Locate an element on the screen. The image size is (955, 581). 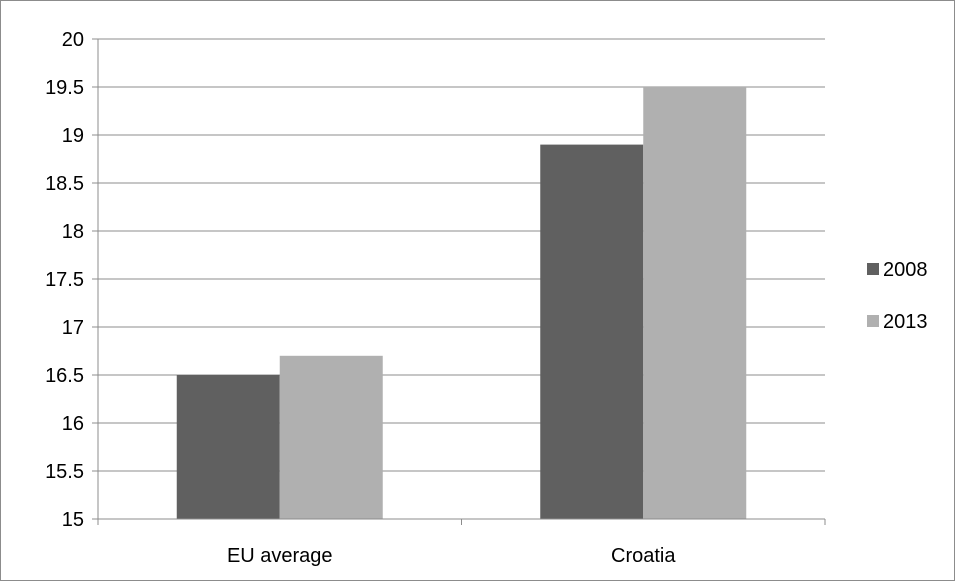
legend-label: 2013 is located at coordinates (905, 322).